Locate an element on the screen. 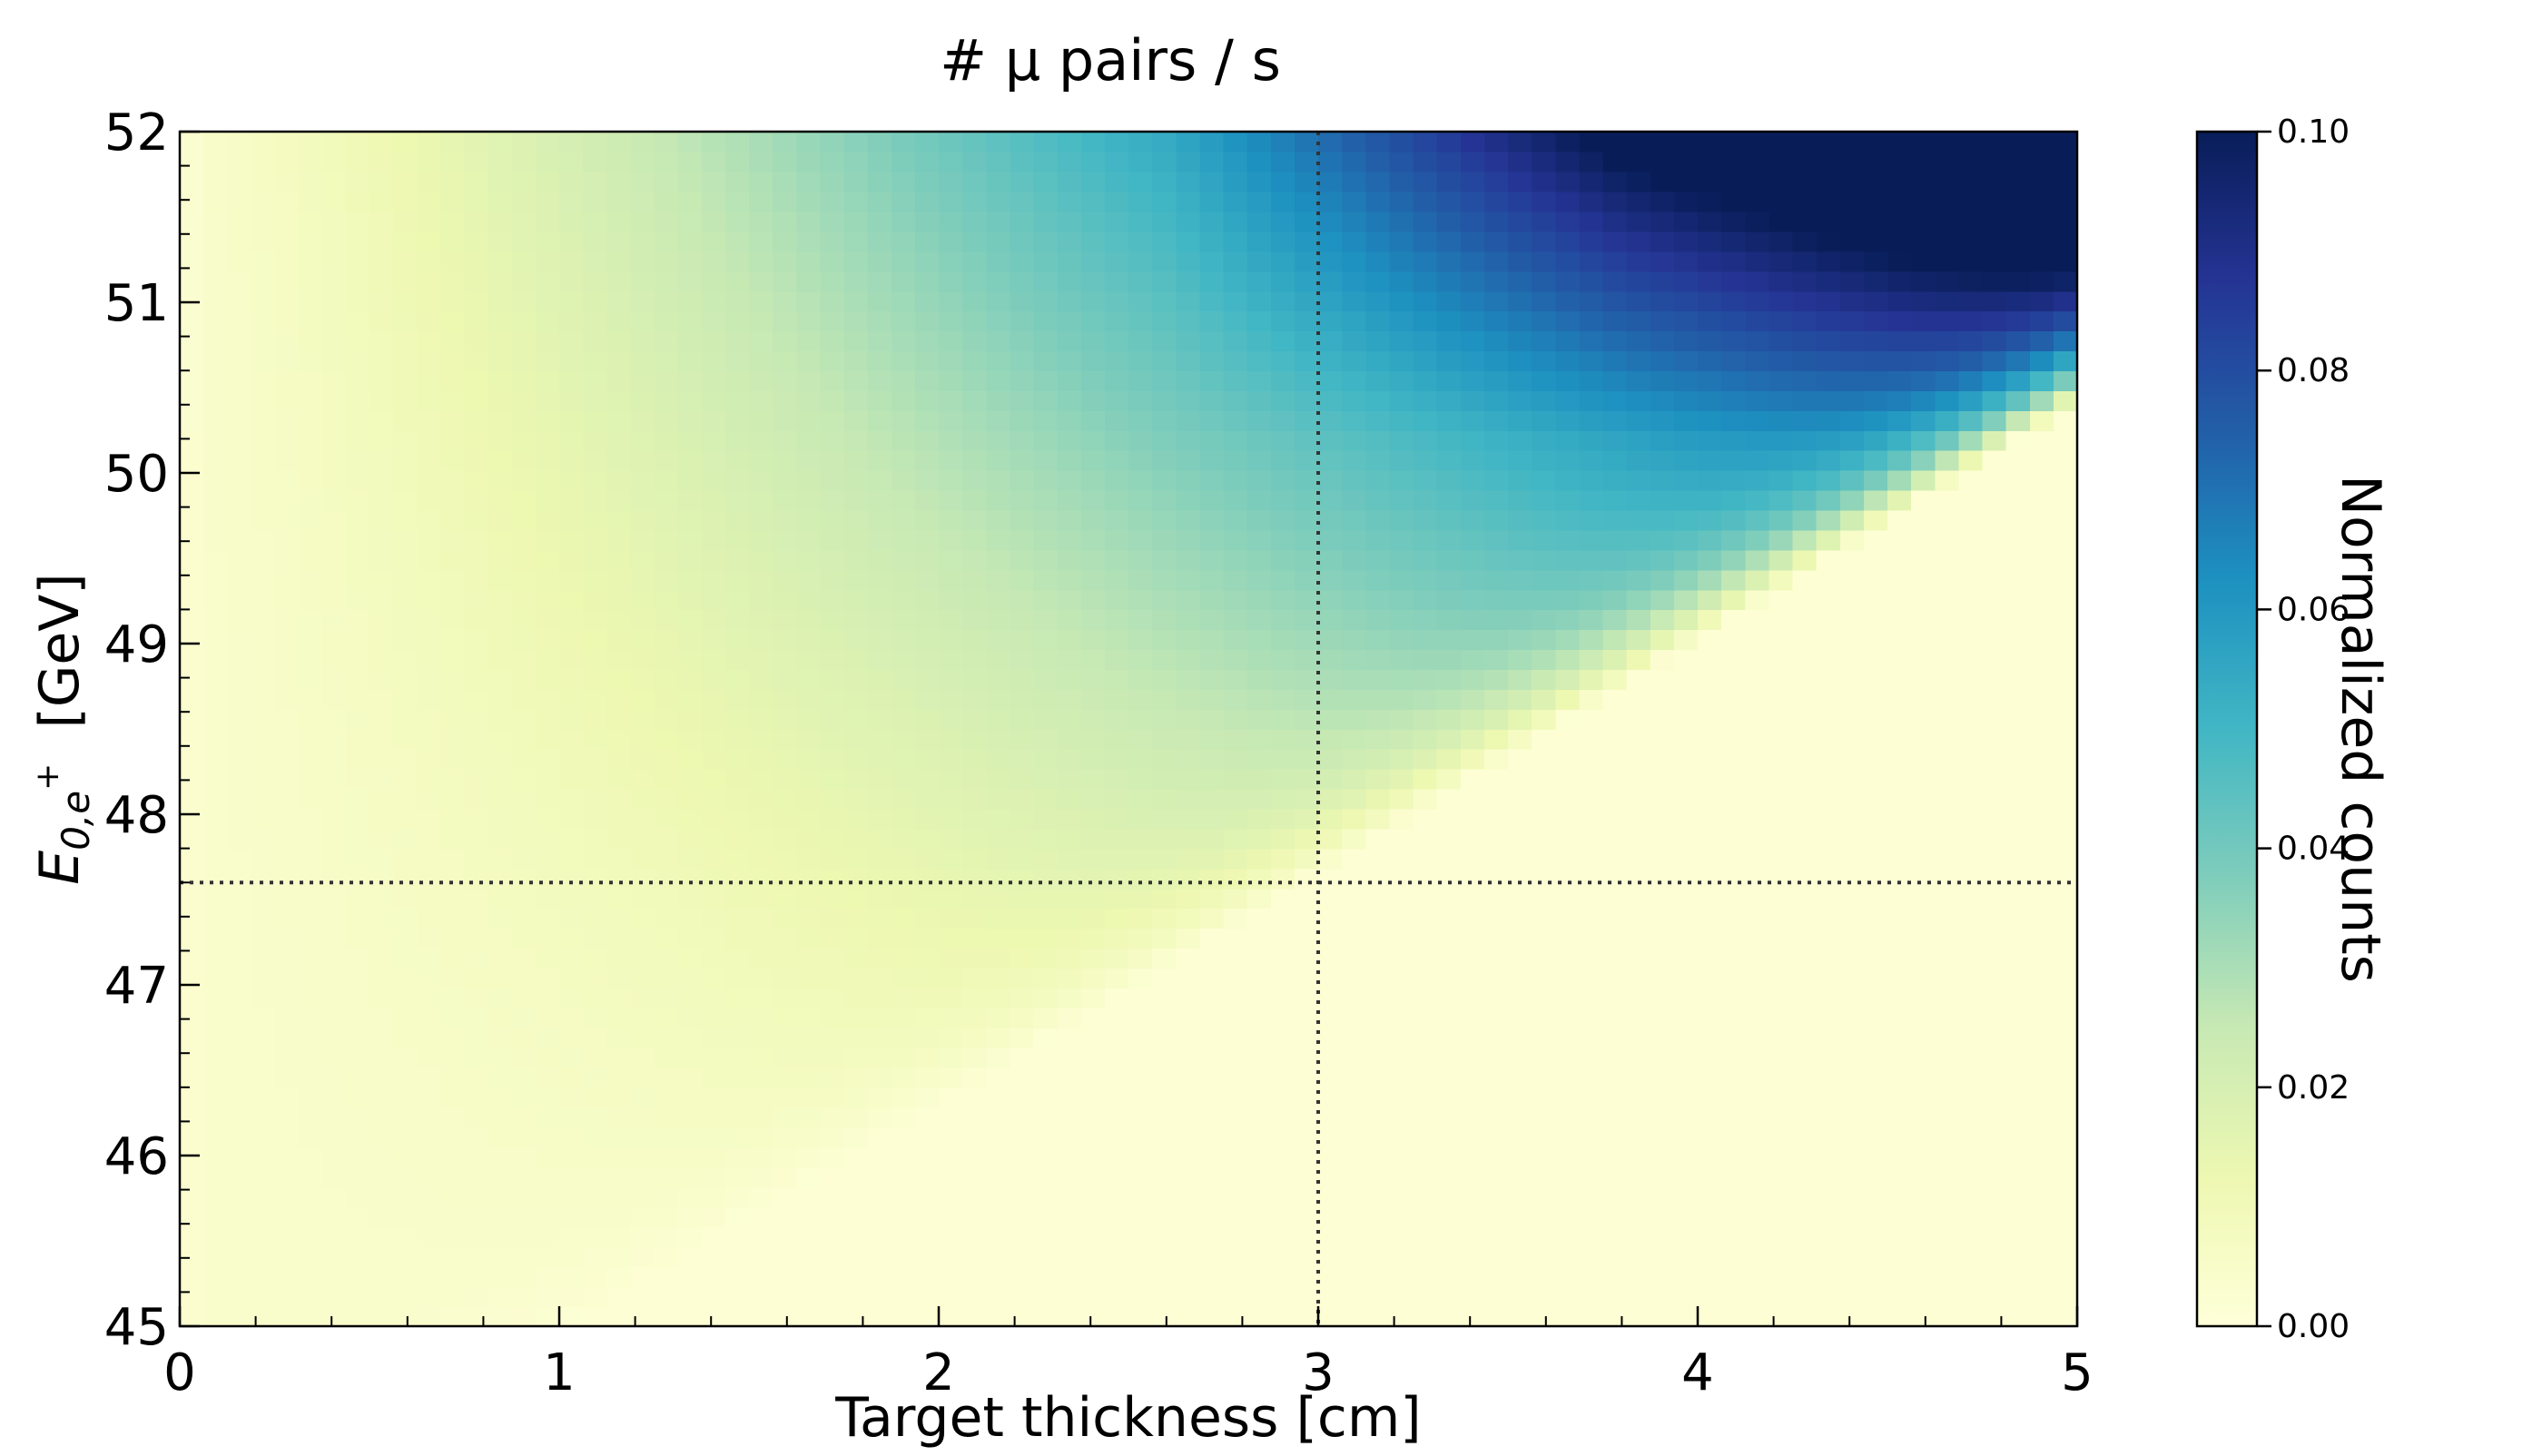 The width and height of the screenshot is (2542, 1456). x-tick-label: 3 is located at coordinates (1318, 1372).